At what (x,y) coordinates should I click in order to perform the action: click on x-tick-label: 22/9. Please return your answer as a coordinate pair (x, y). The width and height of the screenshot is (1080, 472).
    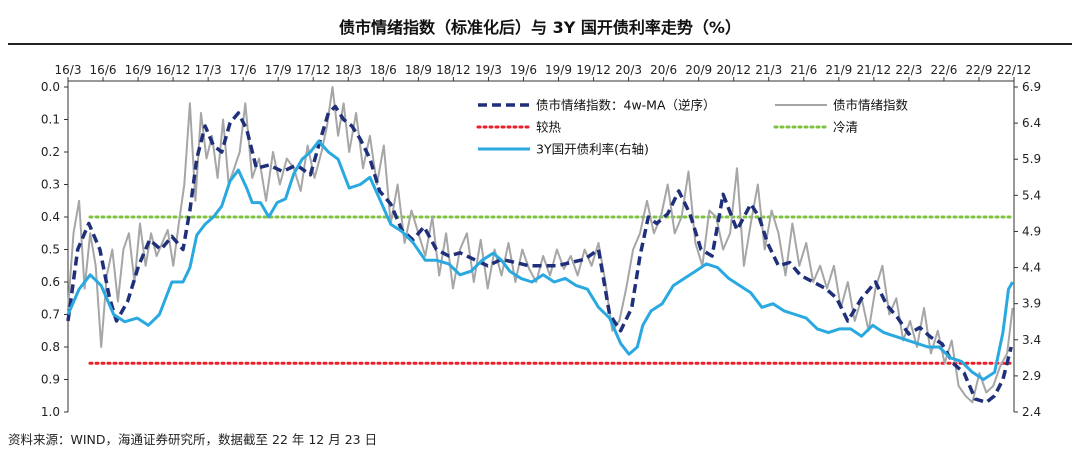
    Looking at the image, I should click on (978, 70).